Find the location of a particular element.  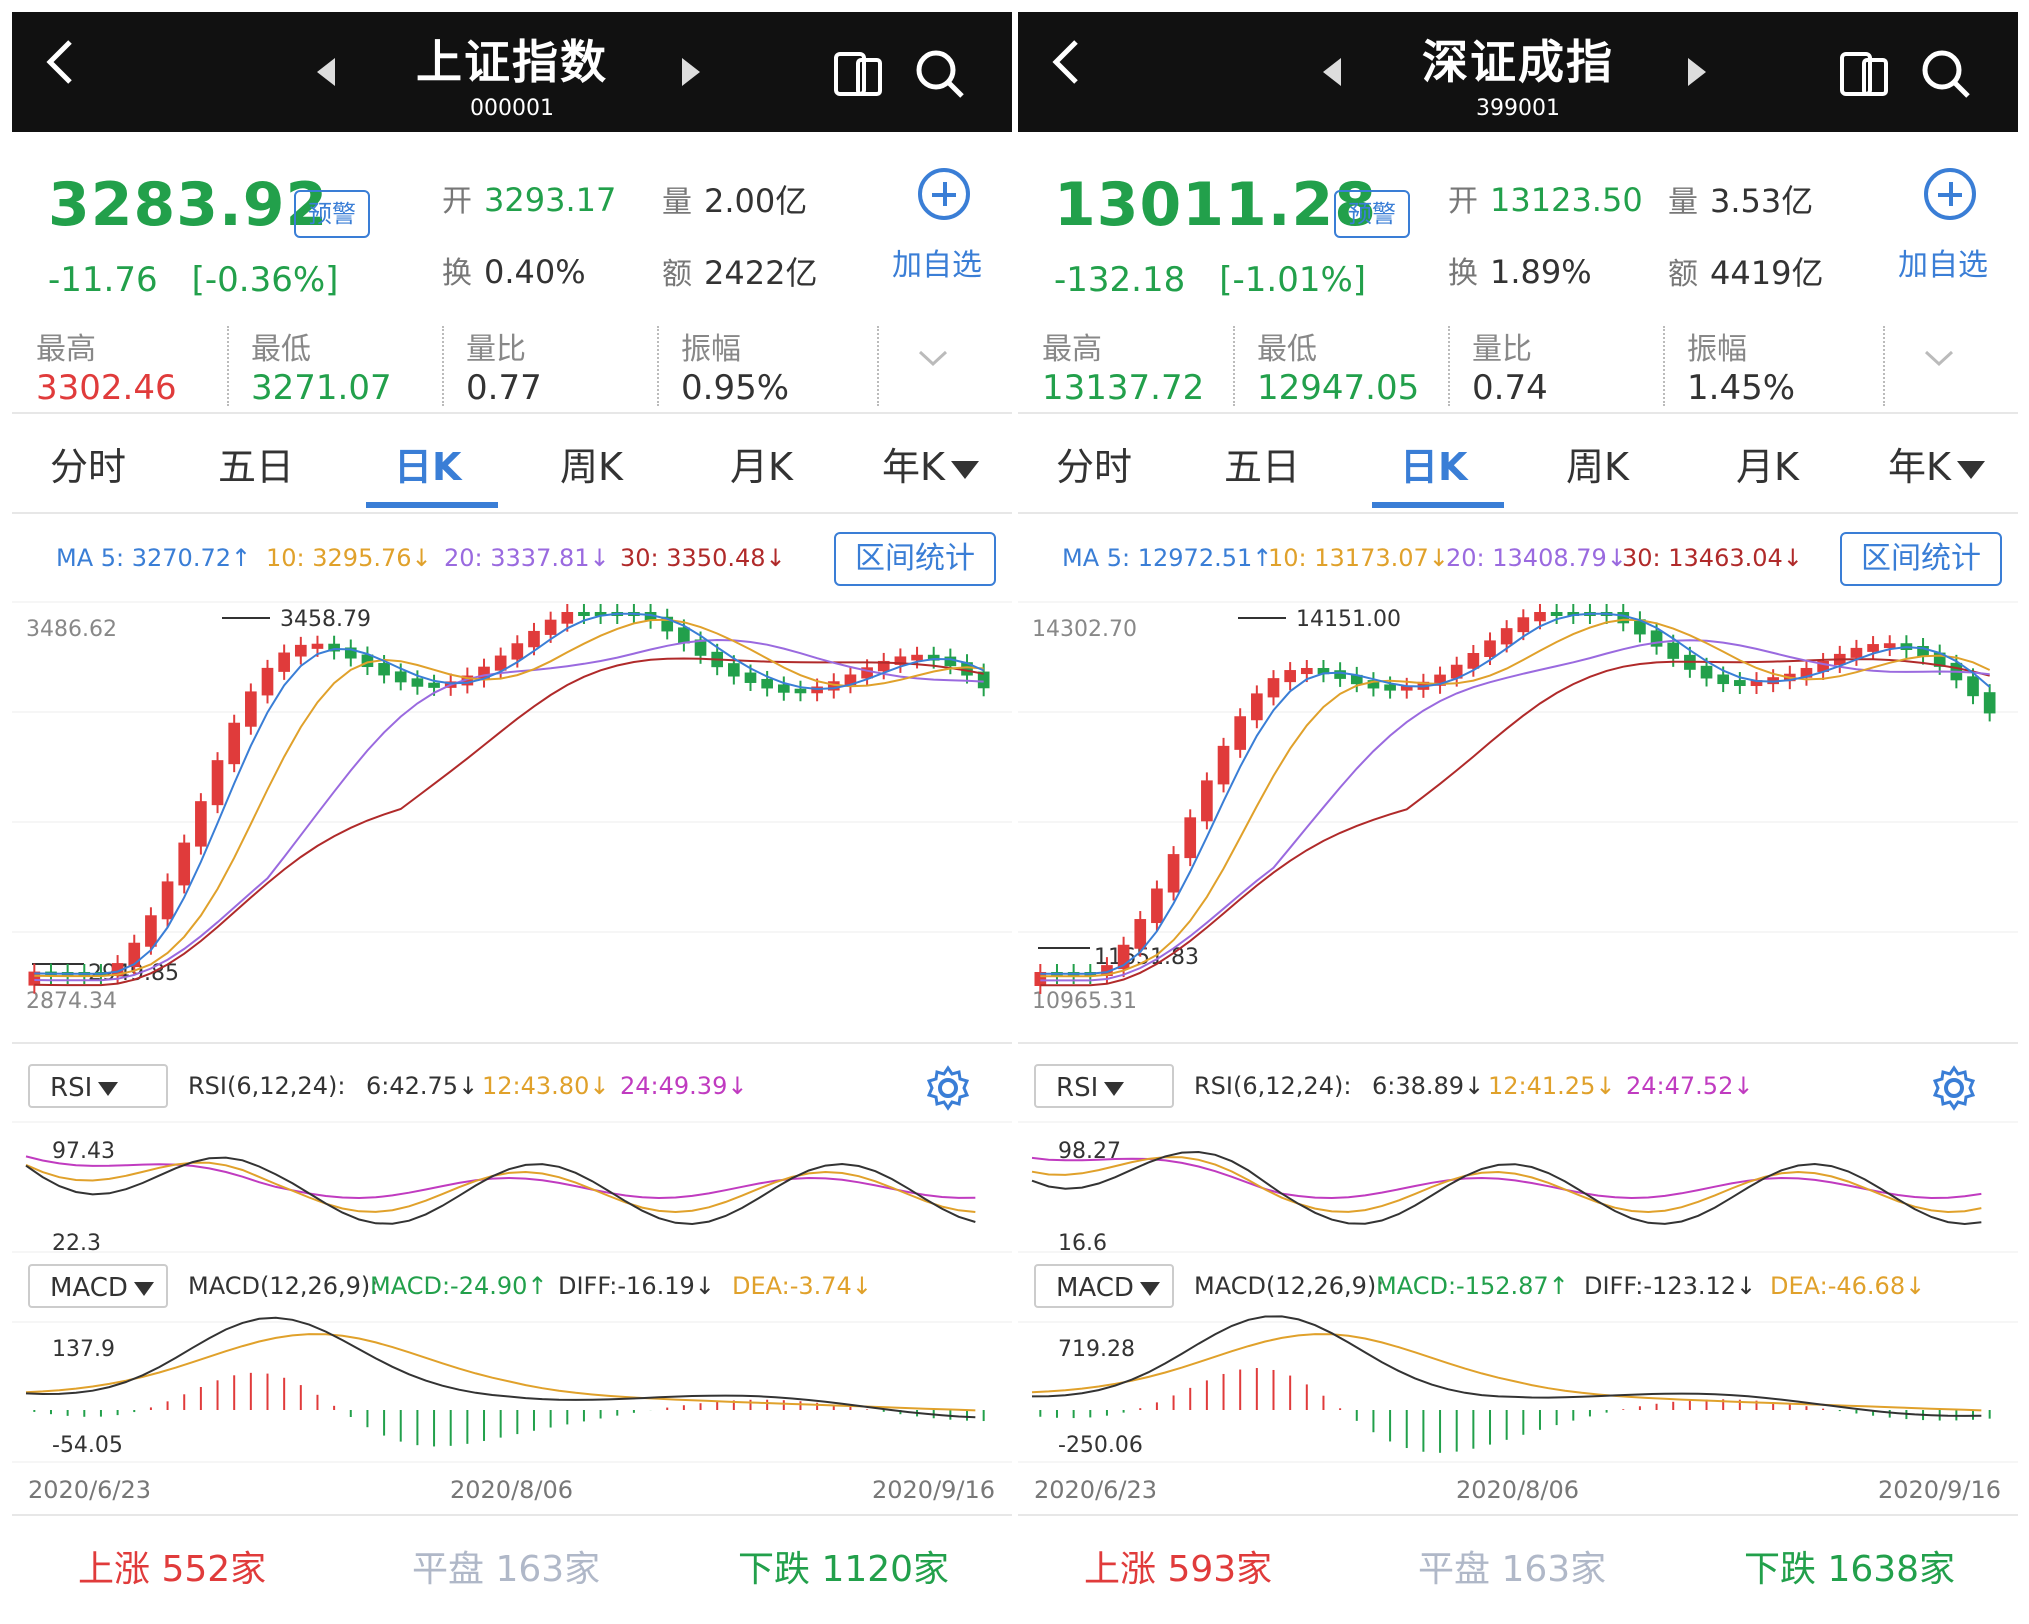

macd-min-label: -54.05 is located at coordinates (87, 1445).